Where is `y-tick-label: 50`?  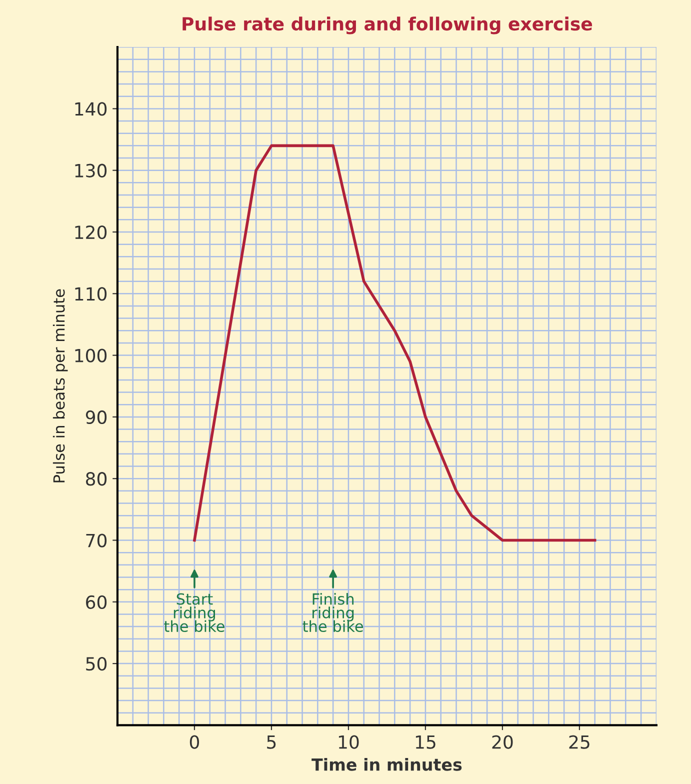
y-tick-label: 50 is located at coordinates (96, 664).